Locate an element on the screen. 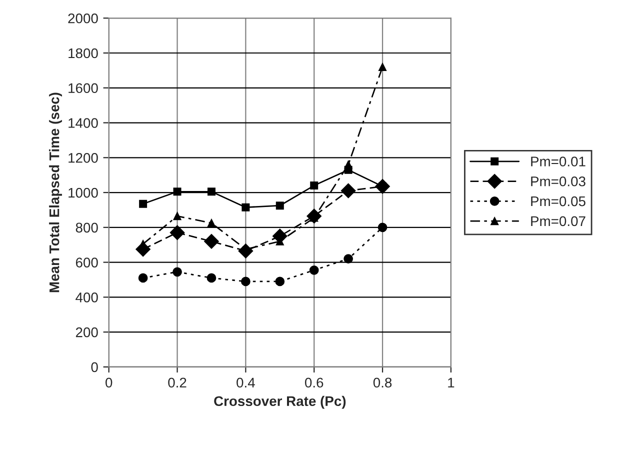 The image size is (622, 453). y-tick-label: 600 is located at coordinates (87, 263).